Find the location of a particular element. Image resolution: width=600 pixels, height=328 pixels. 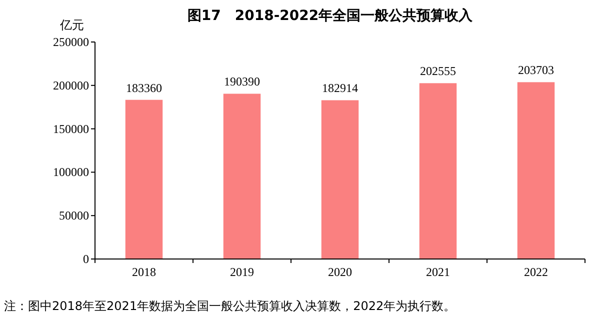

y-tick-label: 150000 is located at coordinates (71, 129).